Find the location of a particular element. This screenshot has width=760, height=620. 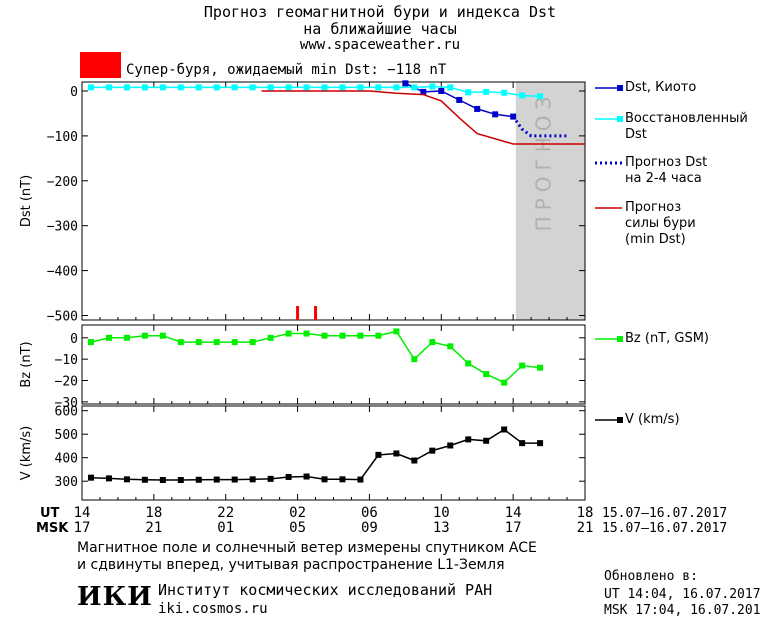

x-tick-label-msk-3: 05 is located at coordinates (297, 528).